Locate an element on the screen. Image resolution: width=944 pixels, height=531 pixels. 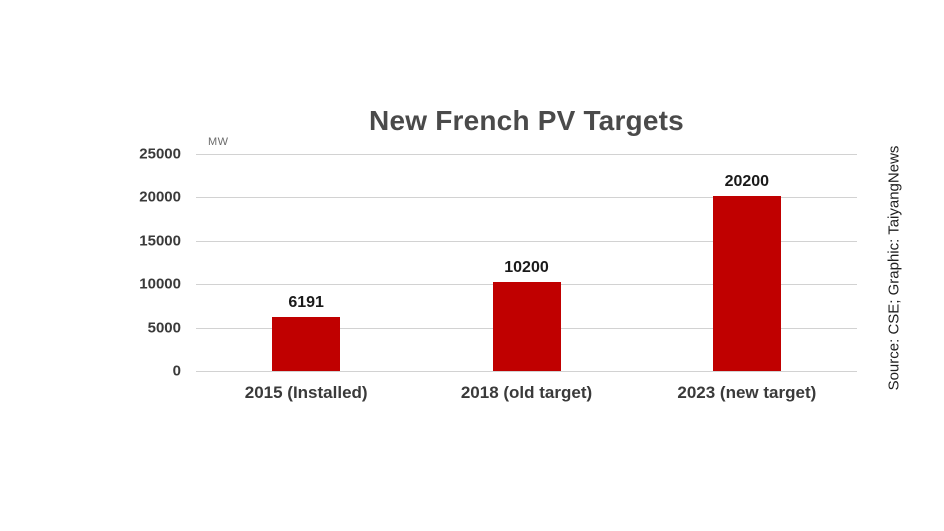
source-note: Source: CSE; Graphic: TaiyangNews is located at coordinates (894, 268).